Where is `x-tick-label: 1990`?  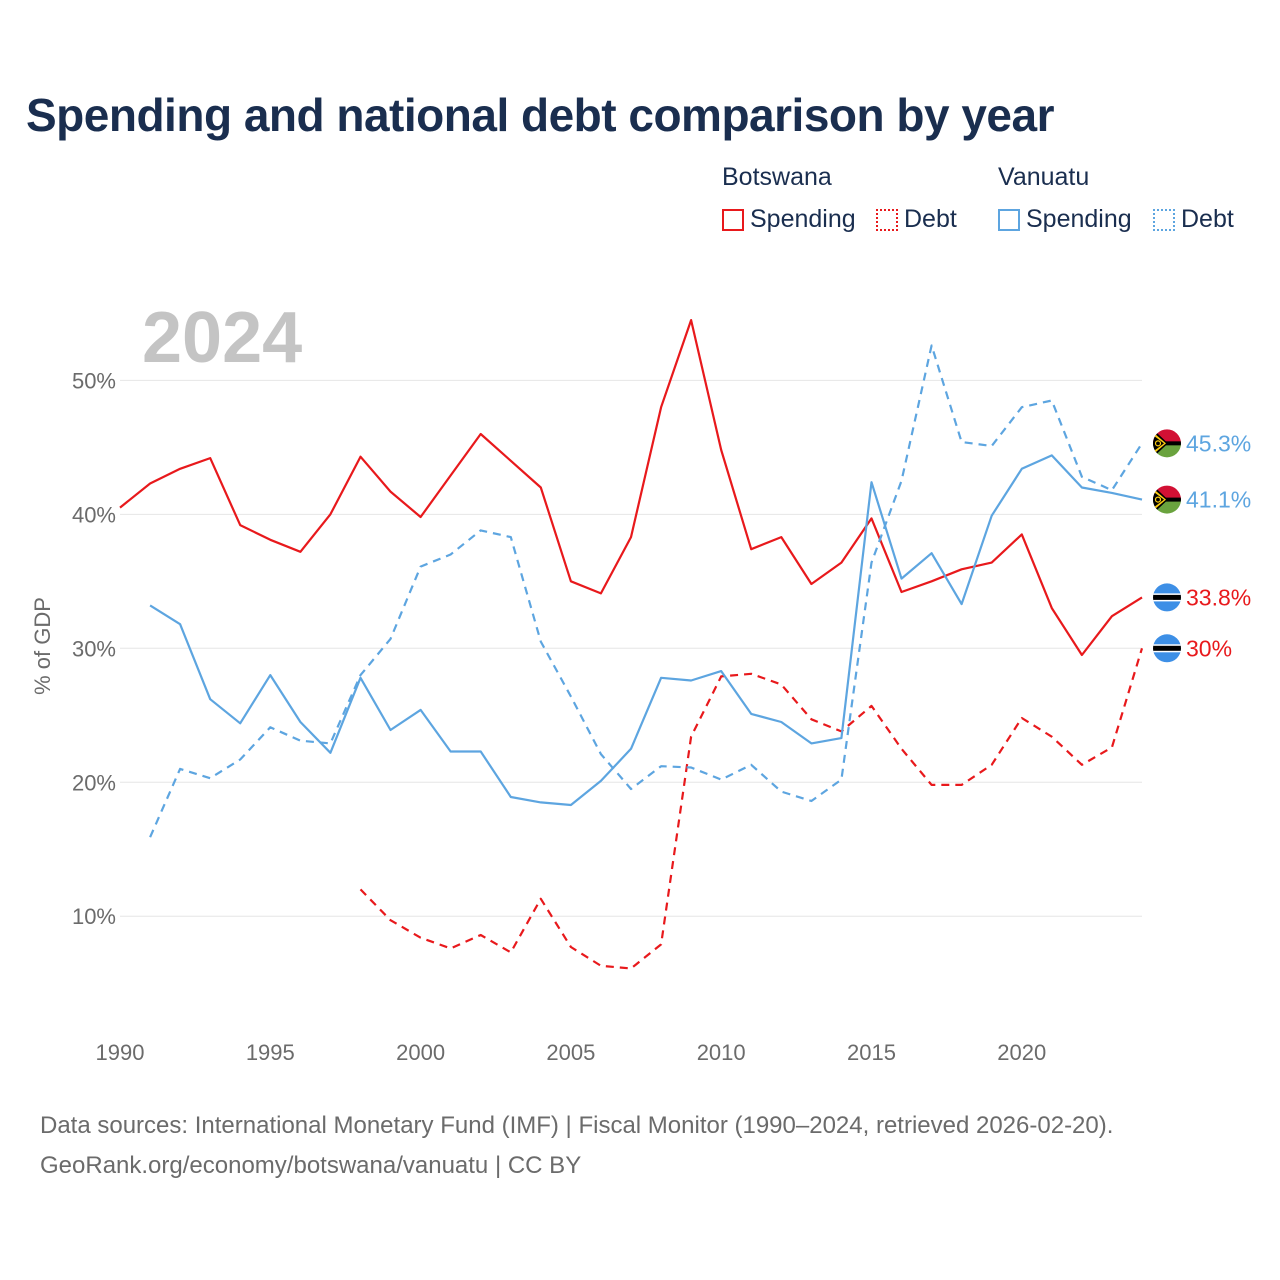 x-tick-label: 1990 is located at coordinates (120, 1052).